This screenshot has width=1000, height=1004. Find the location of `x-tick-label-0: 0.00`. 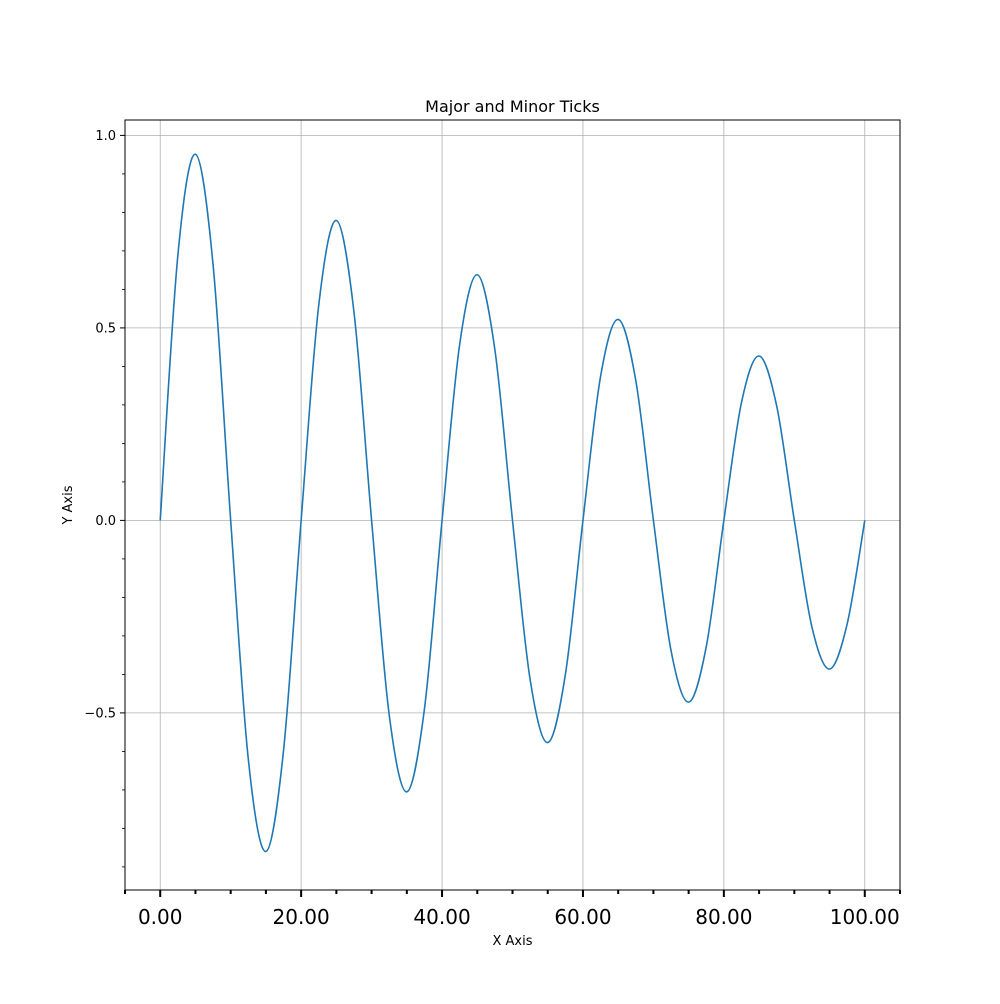

x-tick-label-0: 0.00 is located at coordinates (160, 917).